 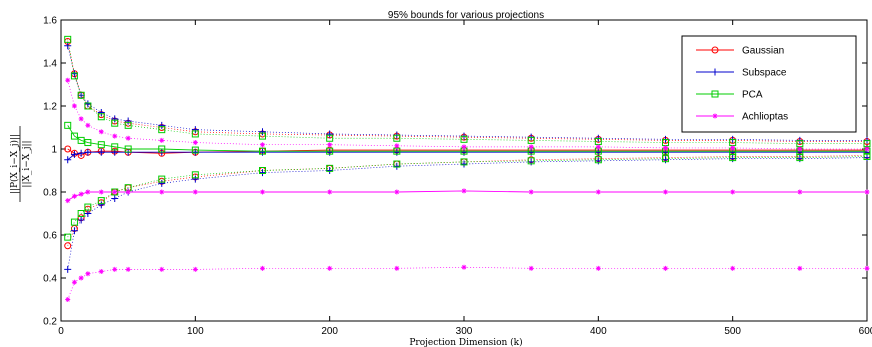 I want to click on pca-center-line, so click(x=467, y=138).